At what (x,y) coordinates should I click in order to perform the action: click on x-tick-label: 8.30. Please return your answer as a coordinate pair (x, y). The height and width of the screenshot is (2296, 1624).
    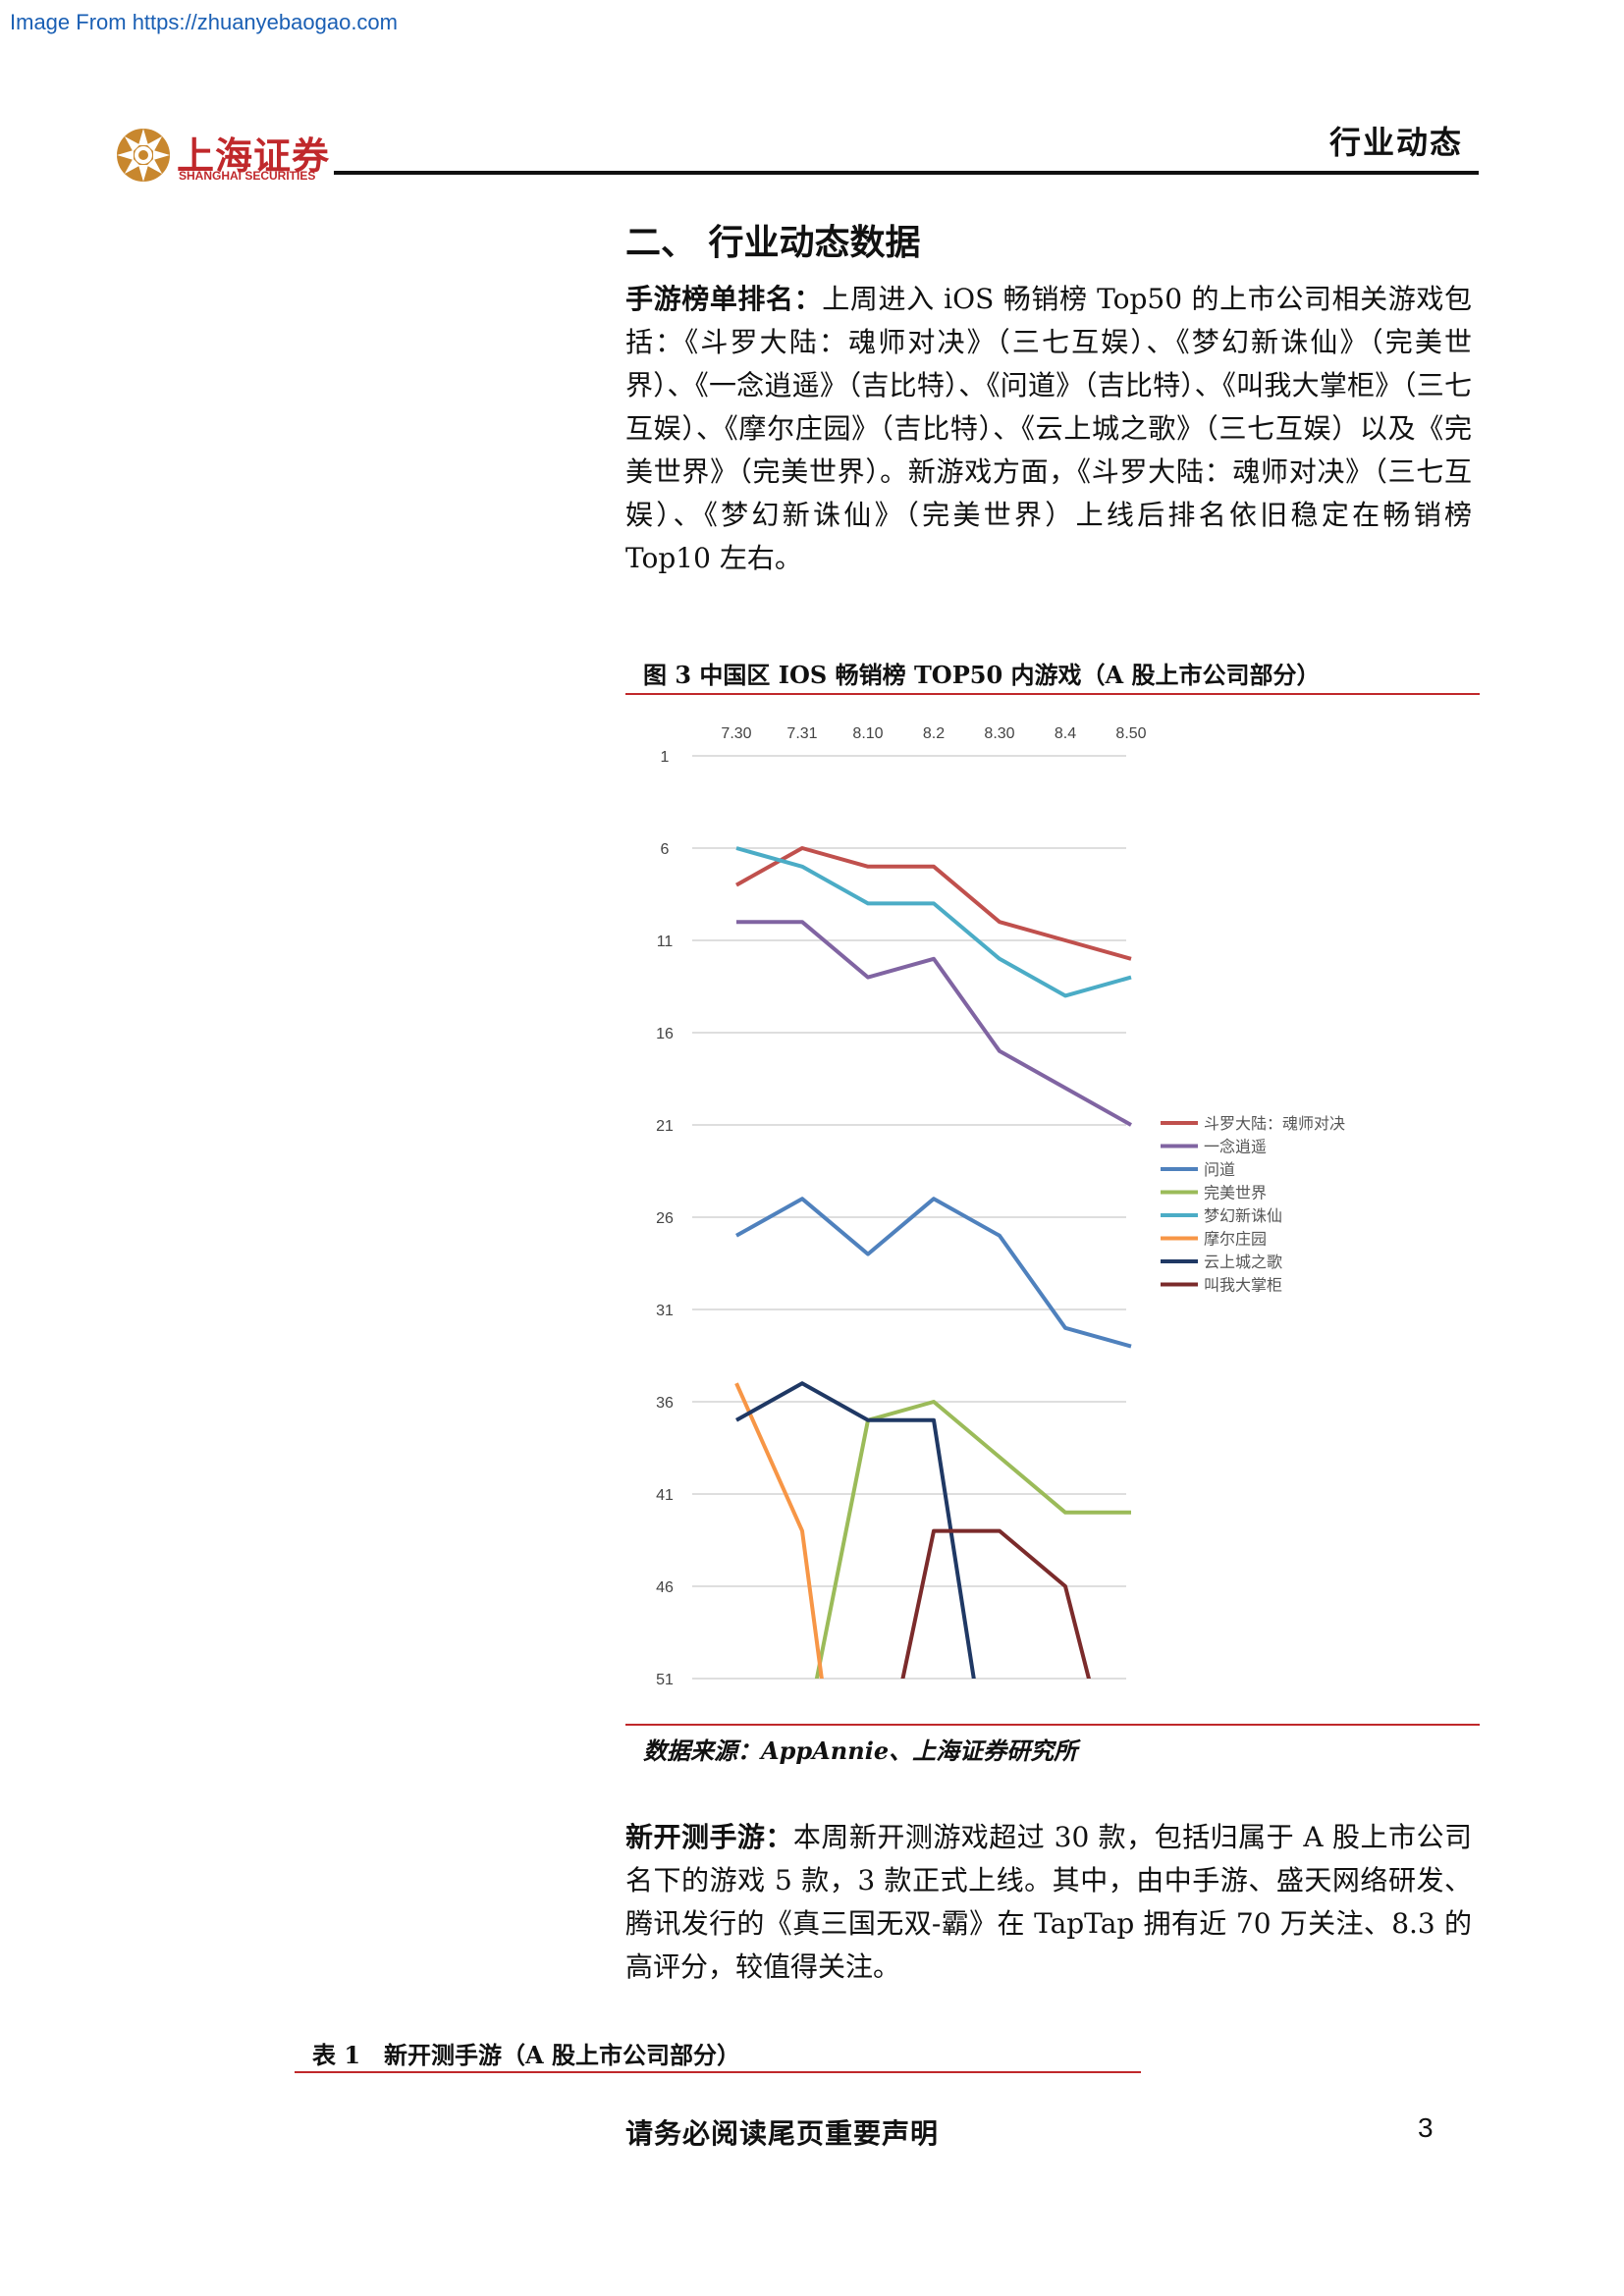
    Looking at the image, I should click on (999, 734).